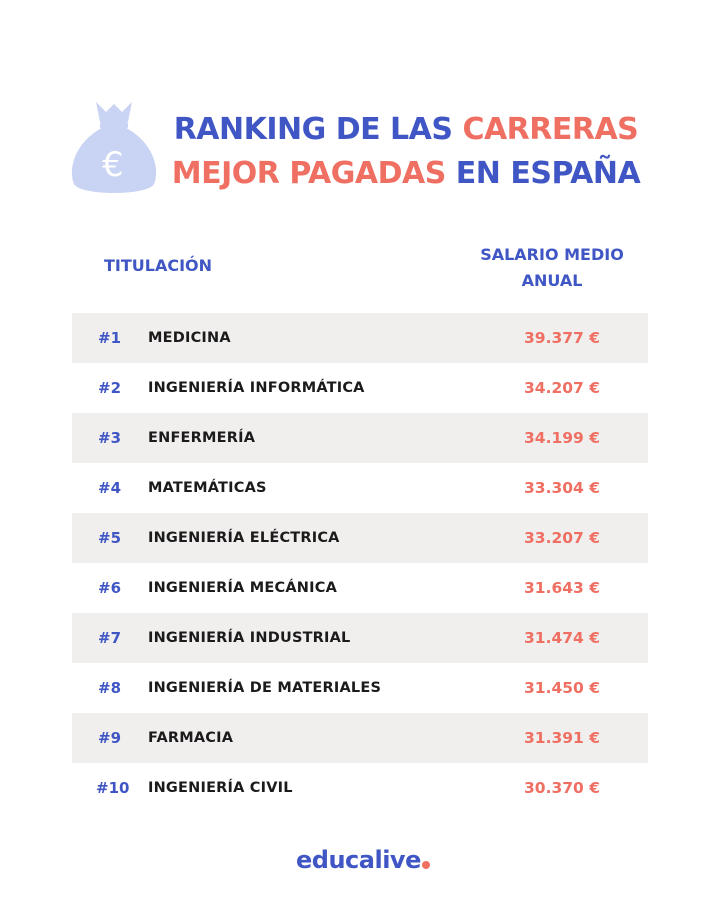  What do you see at coordinates (562, 638) in the screenshot?
I see `salary: 31.474 €` at bounding box center [562, 638].